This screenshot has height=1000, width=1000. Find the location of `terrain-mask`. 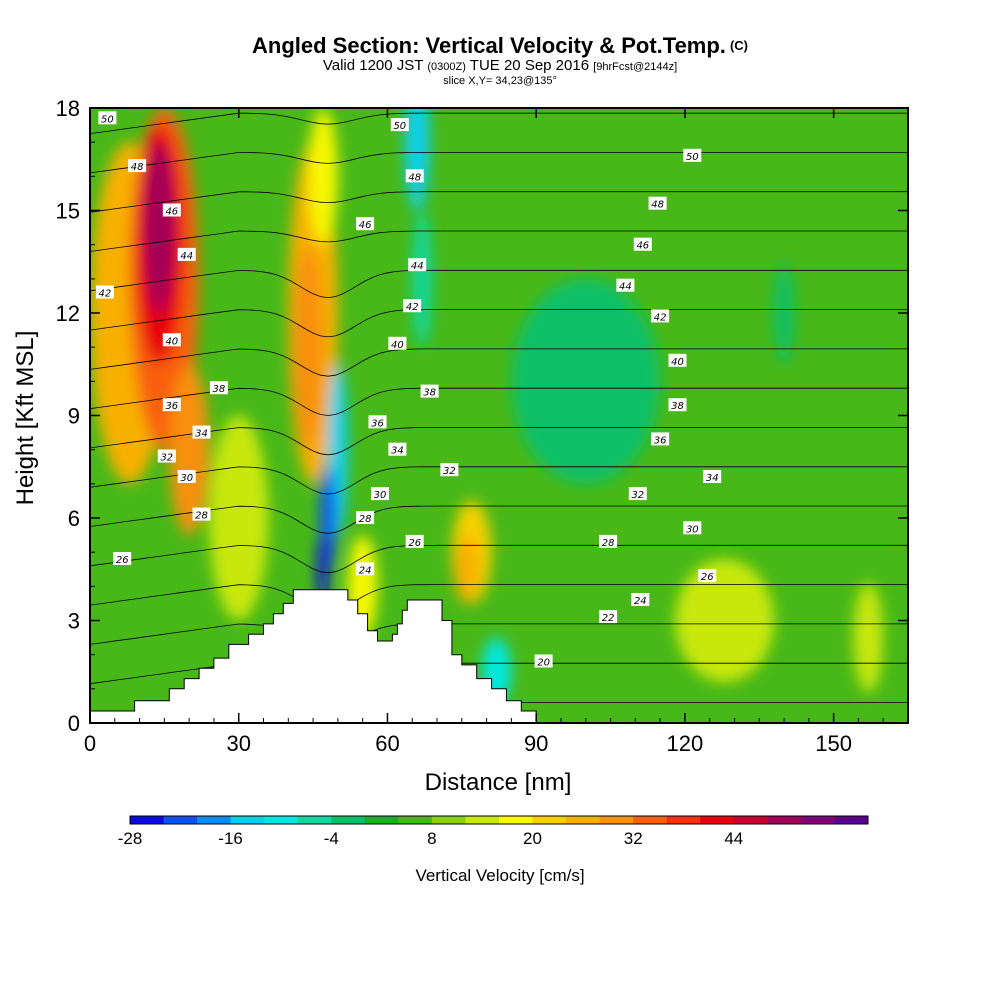

terrain-mask is located at coordinates (313, 656).